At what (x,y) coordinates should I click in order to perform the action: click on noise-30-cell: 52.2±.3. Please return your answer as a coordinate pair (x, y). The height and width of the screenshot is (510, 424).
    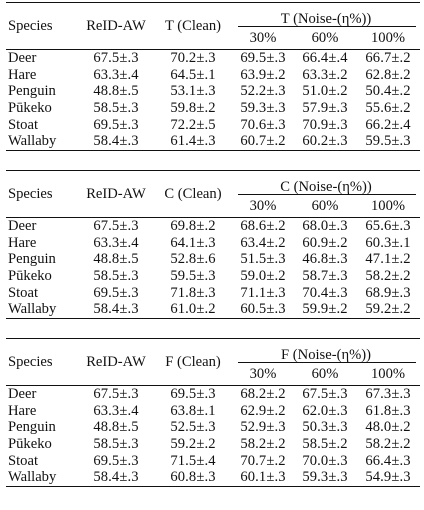
    Looking at the image, I should click on (263, 91).